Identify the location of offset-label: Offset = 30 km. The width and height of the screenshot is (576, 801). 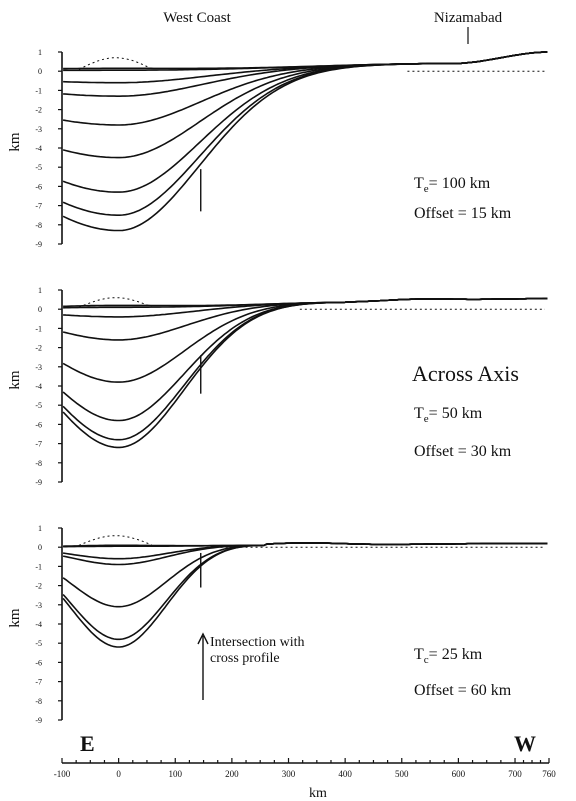
(463, 451).